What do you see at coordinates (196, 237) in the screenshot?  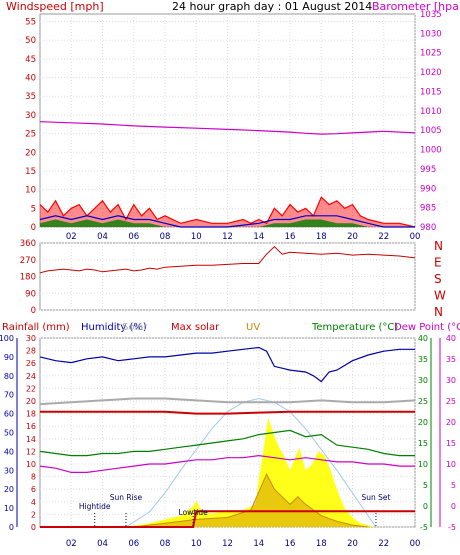 I see `wind-x-tick: 10` at bounding box center [196, 237].